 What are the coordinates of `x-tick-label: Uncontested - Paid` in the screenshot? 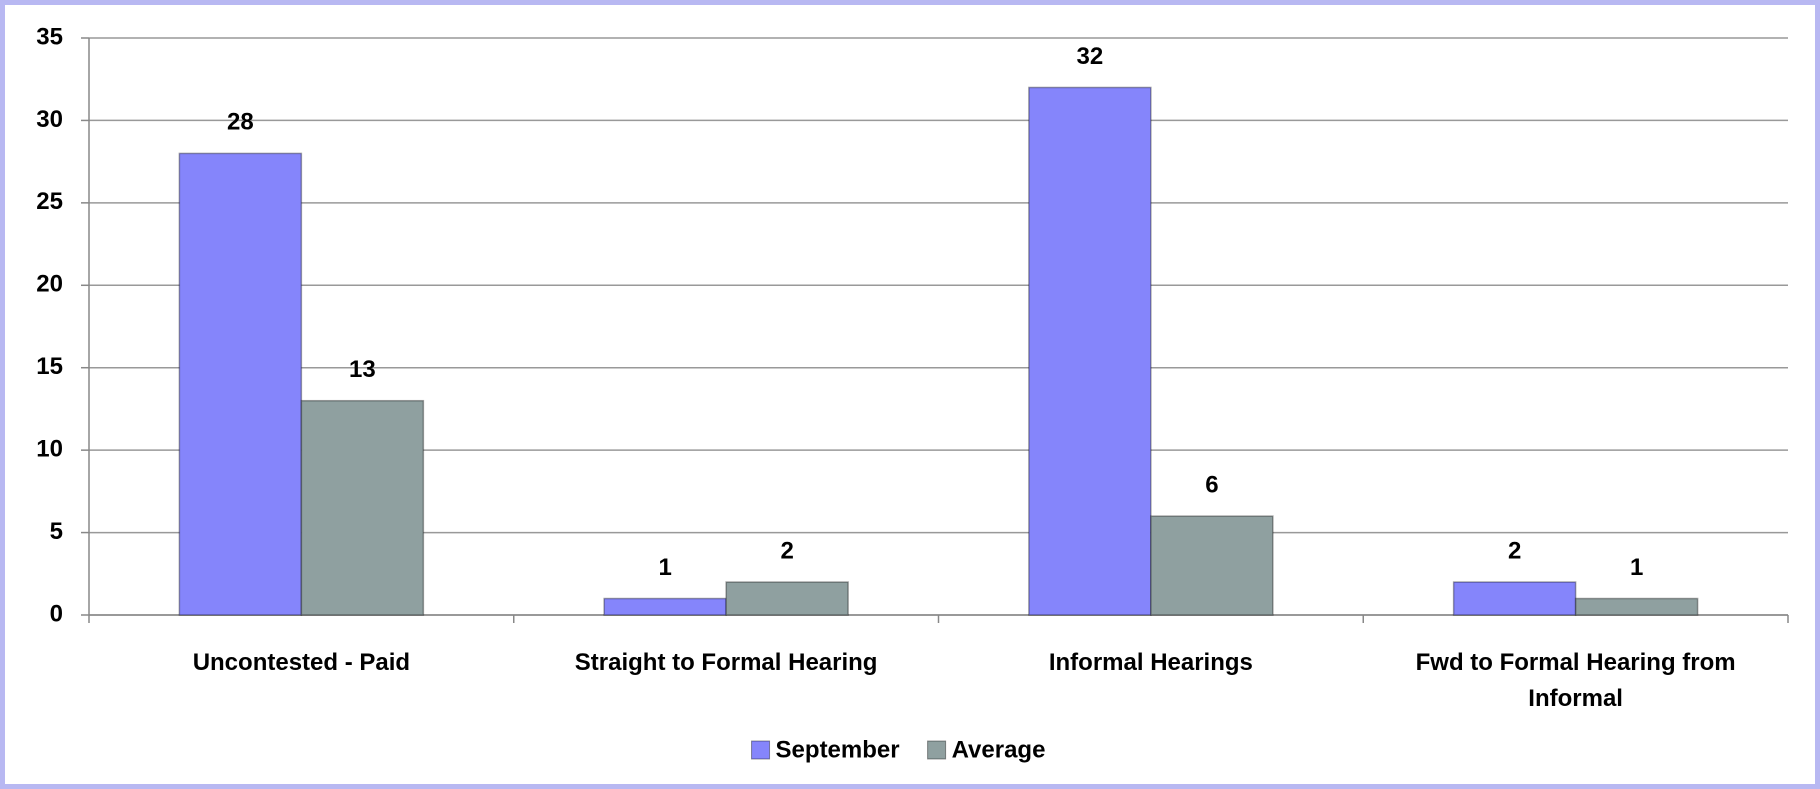 It's located at (301, 662).